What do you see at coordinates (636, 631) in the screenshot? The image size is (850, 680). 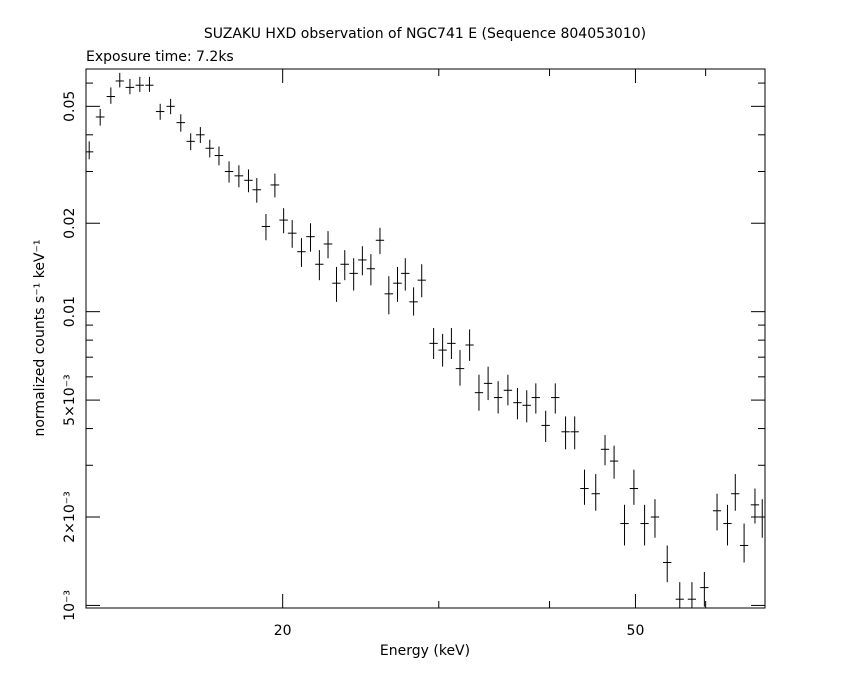 I see `x-tick-label: 50` at bounding box center [636, 631].